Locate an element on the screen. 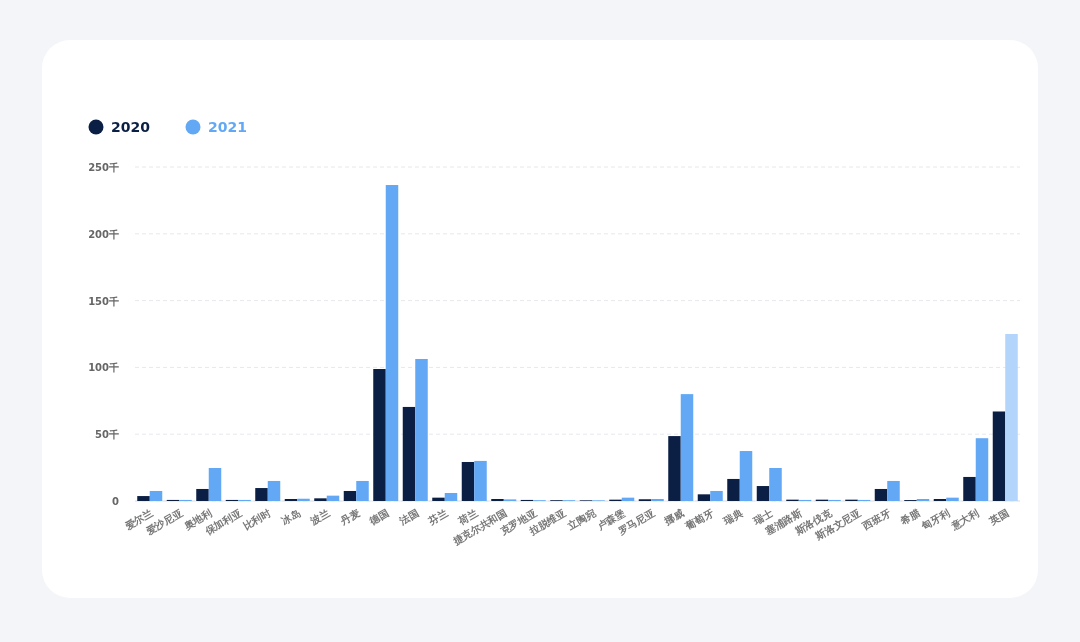 The image size is (1080, 642). y-tick-label: 100千 is located at coordinates (103, 368).